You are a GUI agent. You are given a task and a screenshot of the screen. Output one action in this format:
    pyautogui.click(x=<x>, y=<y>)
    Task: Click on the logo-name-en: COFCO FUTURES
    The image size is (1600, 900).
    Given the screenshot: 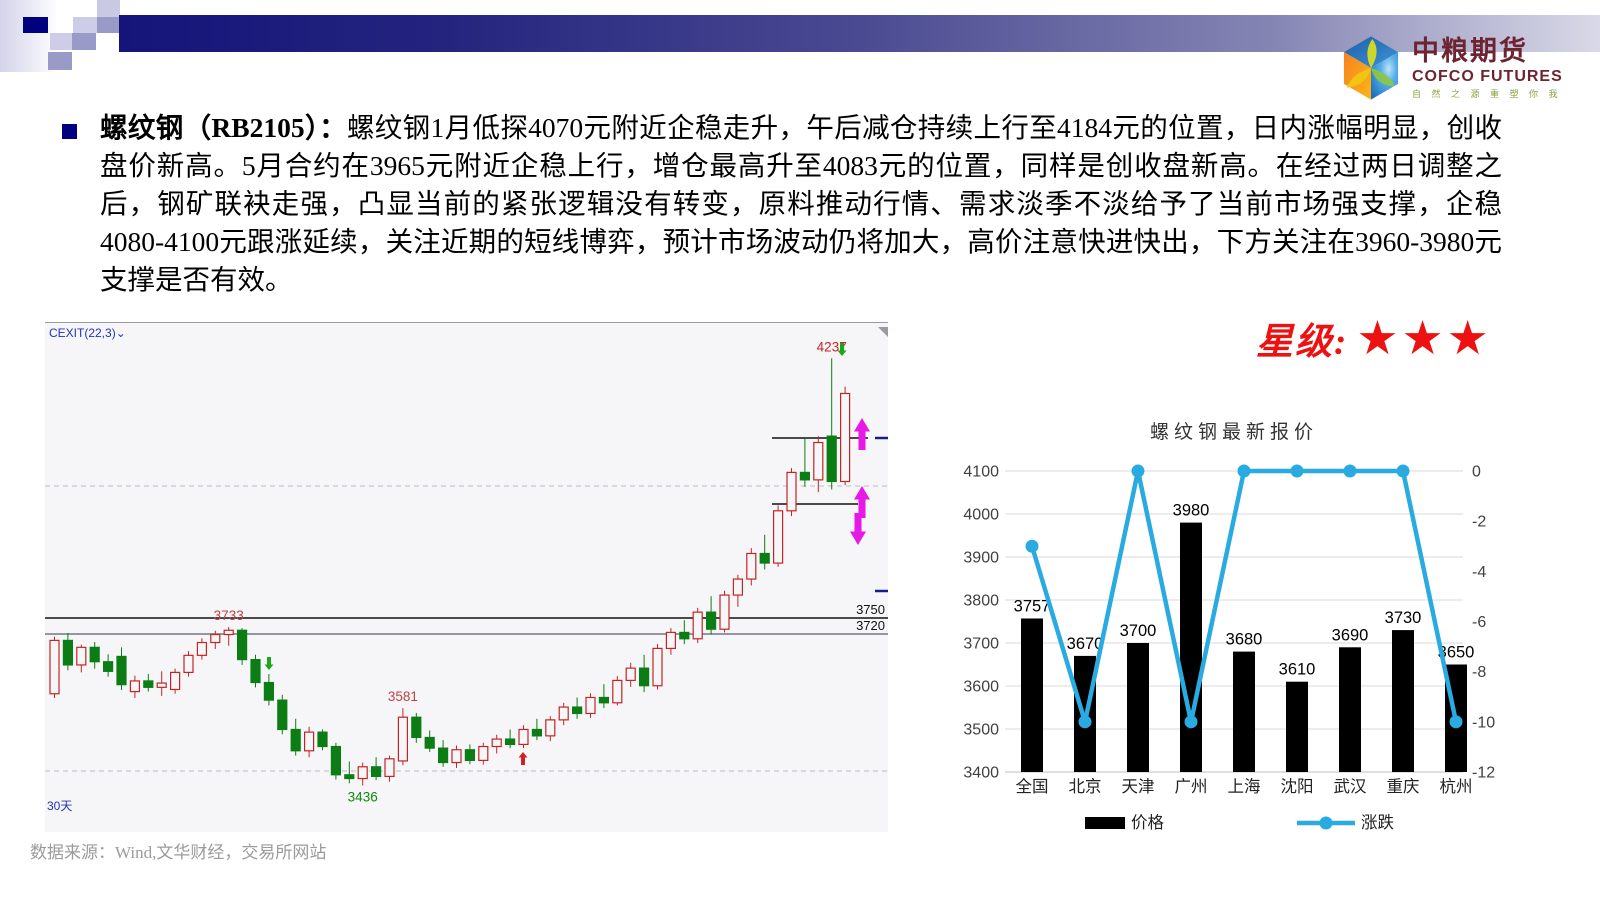 What is the action you would take?
    pyautogui.click(x=1487, y=76)
    